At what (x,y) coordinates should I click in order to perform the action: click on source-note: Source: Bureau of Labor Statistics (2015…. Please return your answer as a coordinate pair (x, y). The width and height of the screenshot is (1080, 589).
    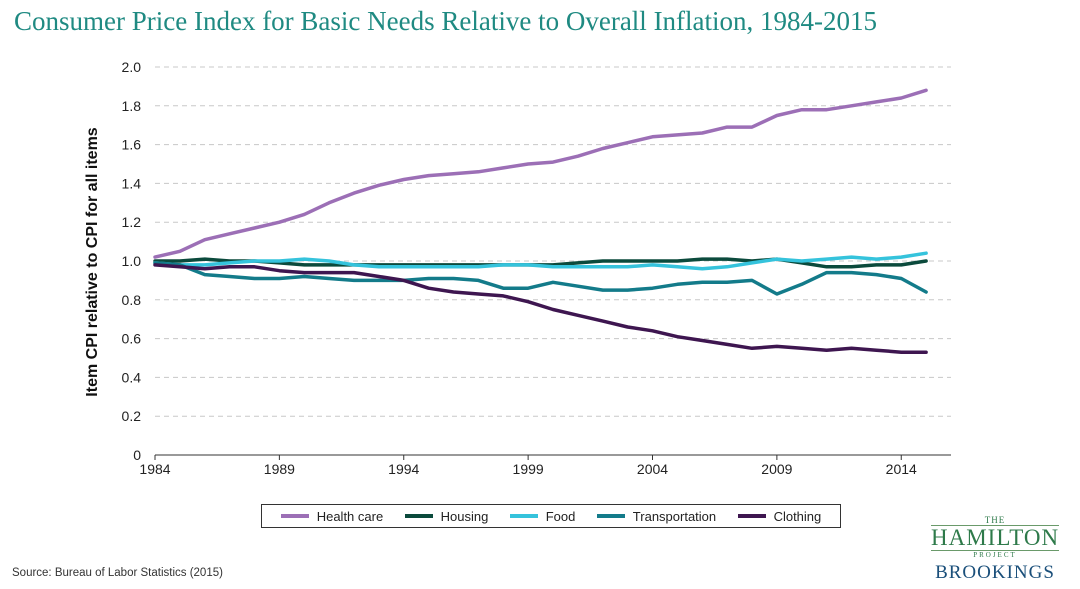
    Looking at the image, I should click on (117, 573).